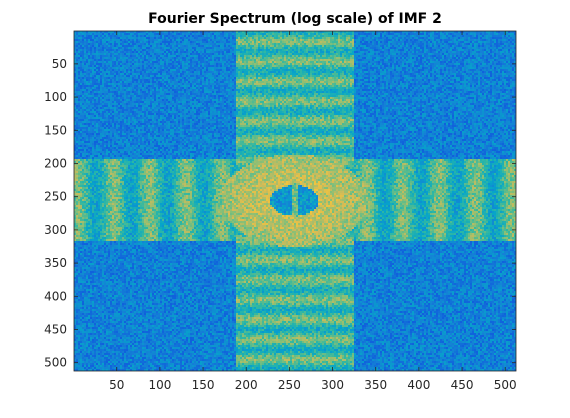 Image resolution: width=570 pixels, height=418 pixels. What do you see at coordinates (375, 385) in the screenshot?
I see `x-tick-label: 350` at bounding box center [375, 385].